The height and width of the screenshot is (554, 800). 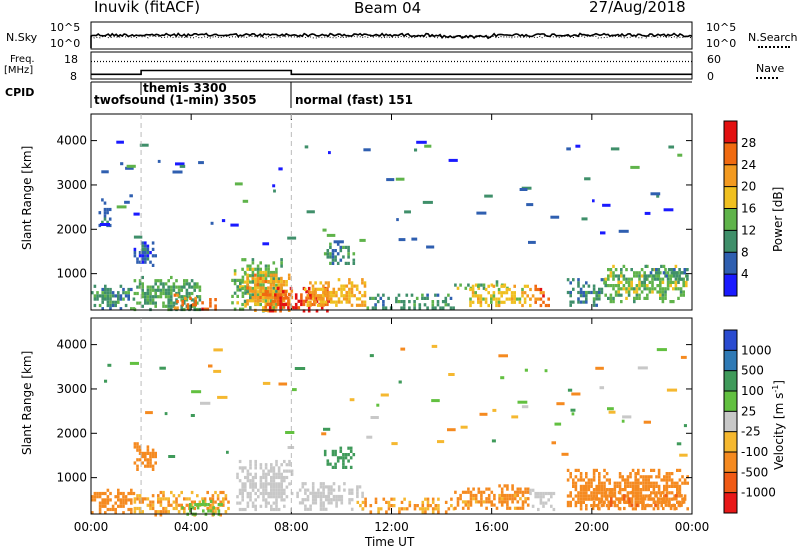 What do you see at coordinates (767, 78) in the screenshot?
I see `nave-legend-line` at bounding box center [767, 78].